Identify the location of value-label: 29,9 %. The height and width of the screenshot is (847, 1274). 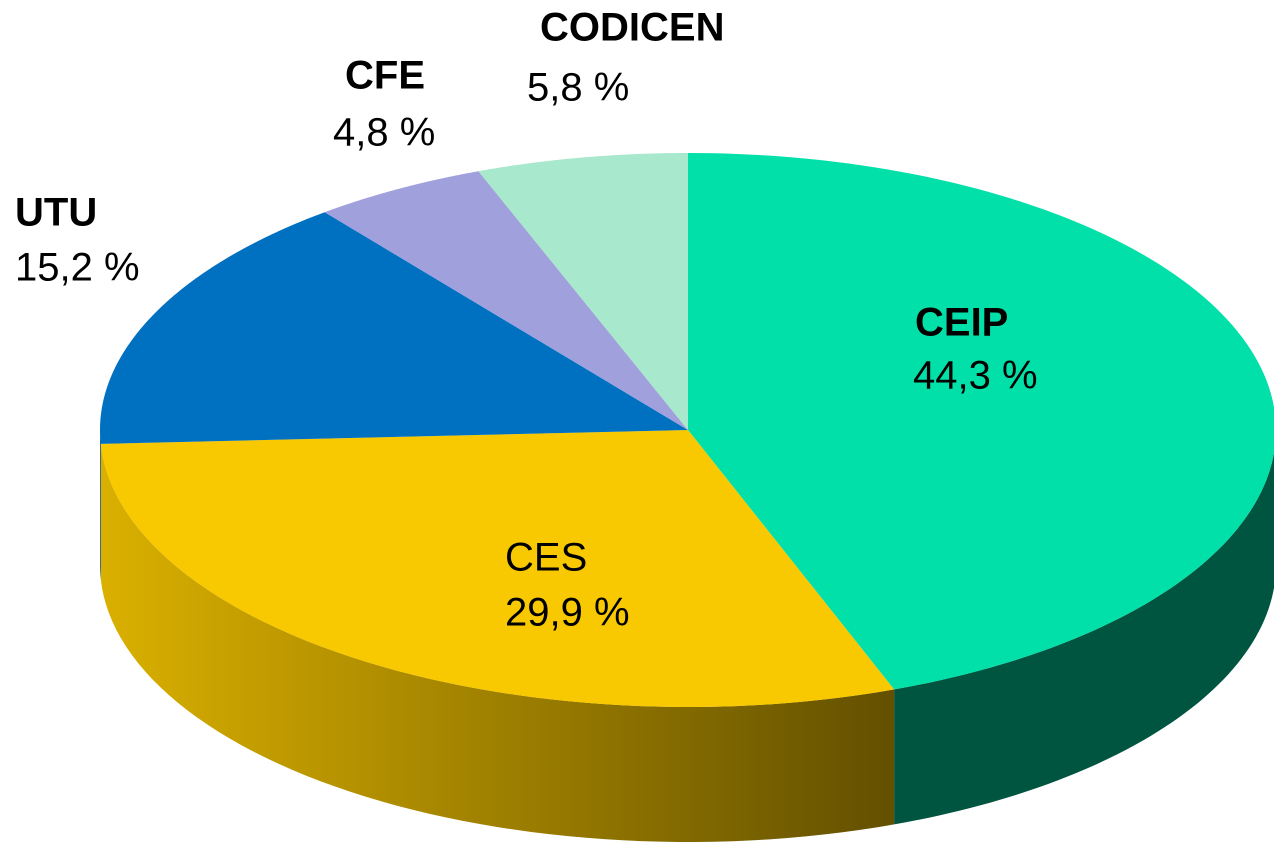
(567, 613).